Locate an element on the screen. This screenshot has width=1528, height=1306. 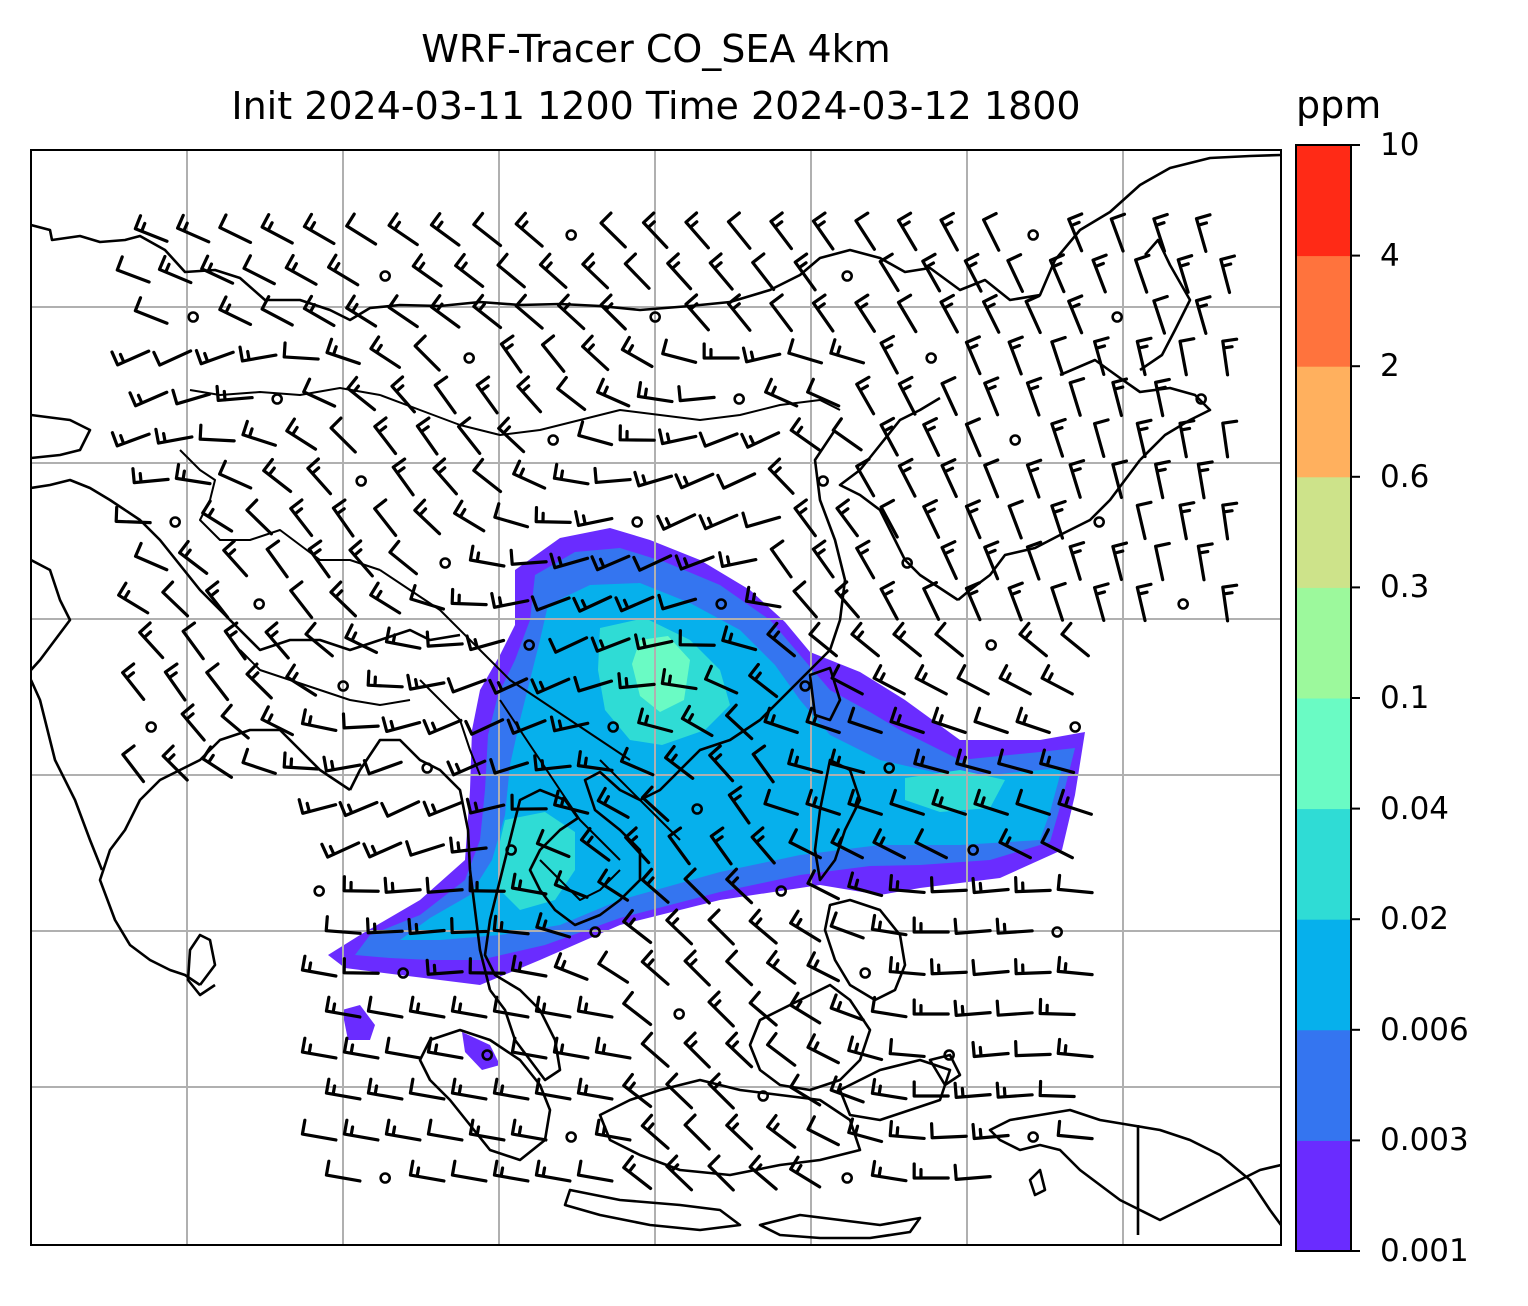
colorbar-tick-label: 0.1 is located at coordinates (1405, 698).